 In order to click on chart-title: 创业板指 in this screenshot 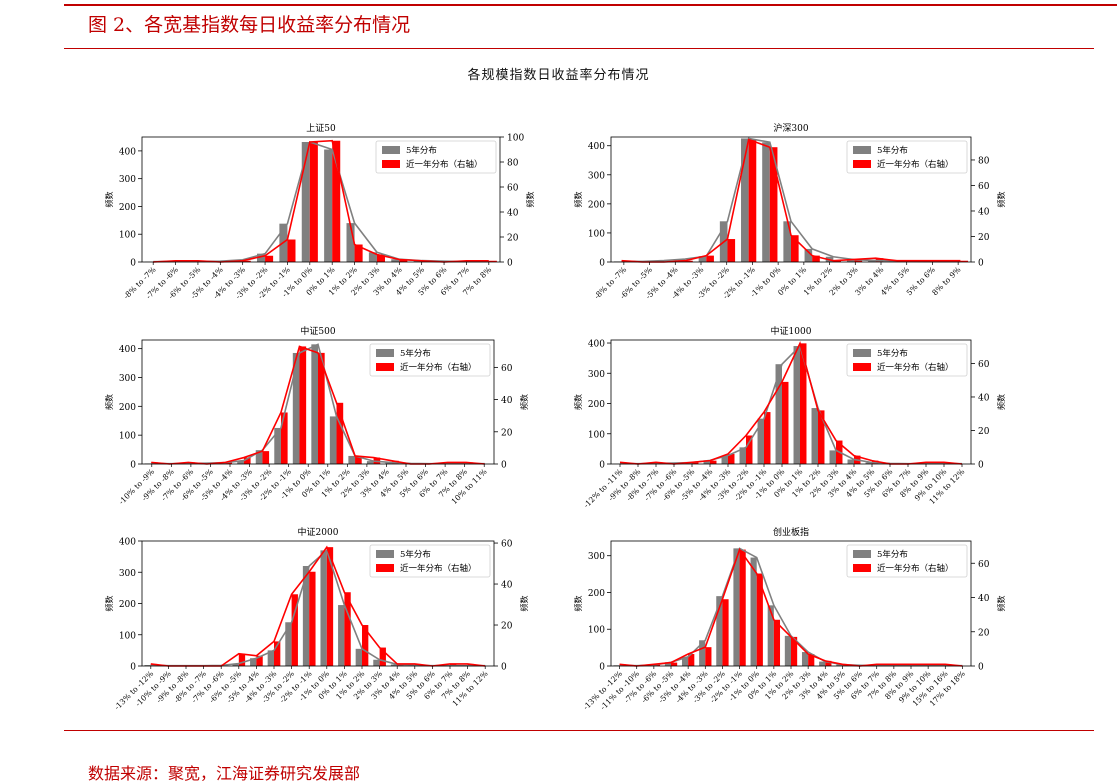, I will do `click(791, 532)`.